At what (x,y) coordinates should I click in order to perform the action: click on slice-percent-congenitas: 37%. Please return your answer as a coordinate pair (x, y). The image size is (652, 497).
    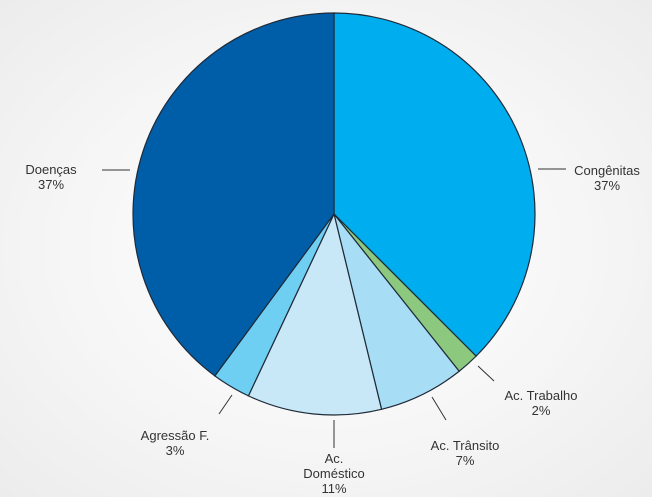
    Looking at the image, I should click on (607, 185).